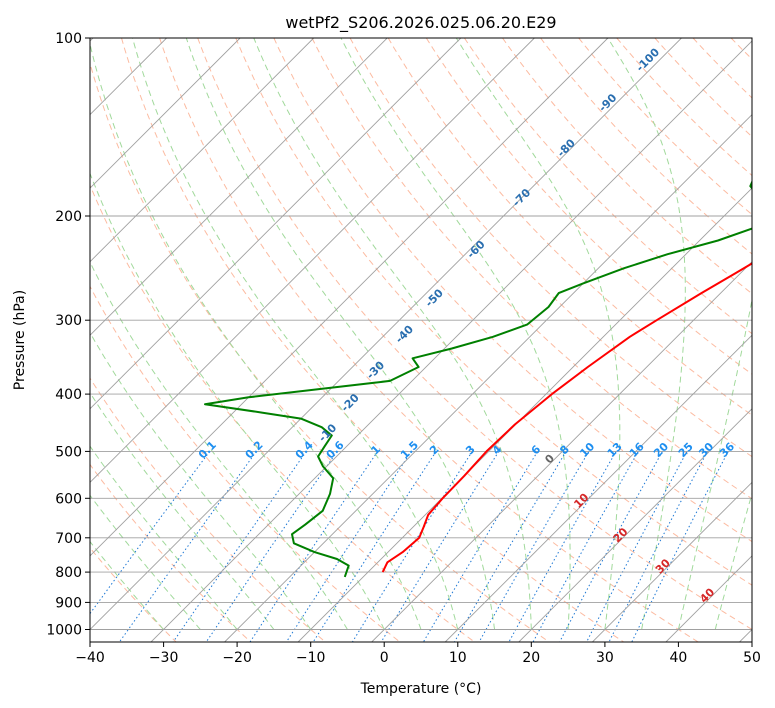 This screenshot has height=708, width=775. What do you see at coordinates (68, 539) in the screenshot?
I see `y-tick-label: 700` at bounding box center [68, 539].